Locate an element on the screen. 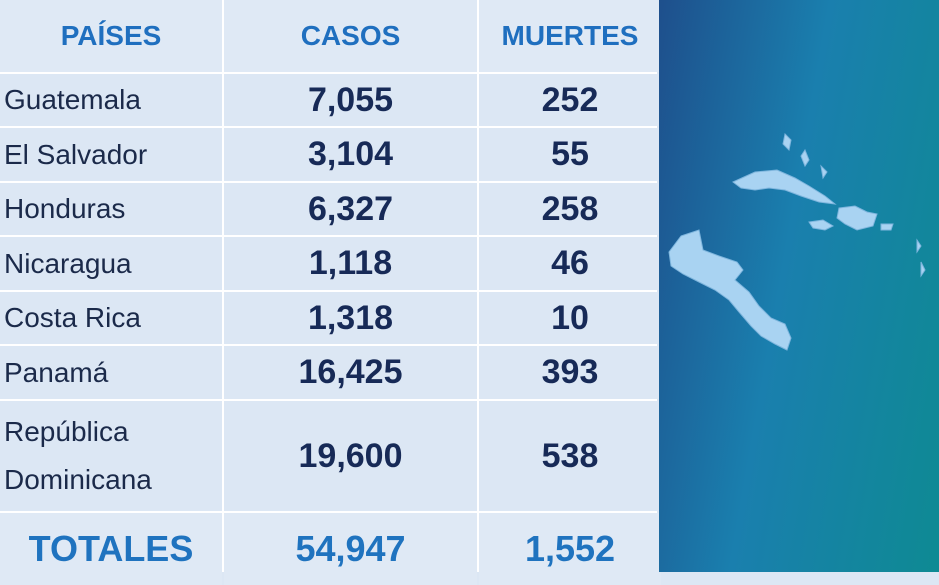 This screenshot has height=585, width=939. country-name: República Dominicana is located at coordinates (111, 456).